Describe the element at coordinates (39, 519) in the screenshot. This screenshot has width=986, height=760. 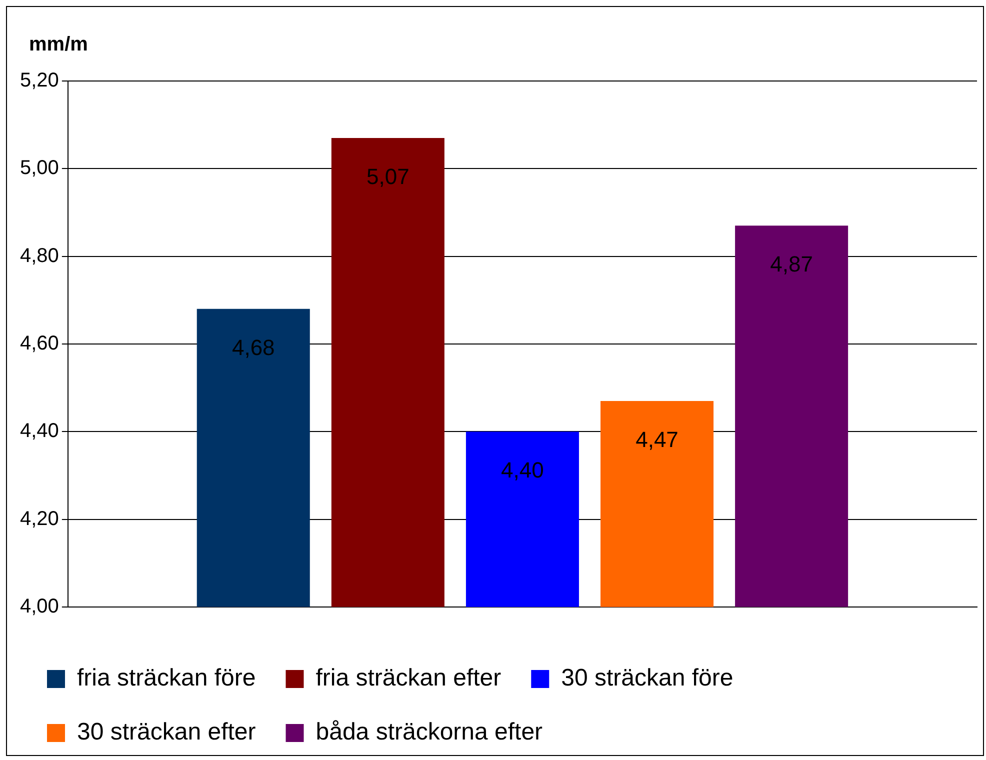
I see `y-tick-label: 4,20` at that location.